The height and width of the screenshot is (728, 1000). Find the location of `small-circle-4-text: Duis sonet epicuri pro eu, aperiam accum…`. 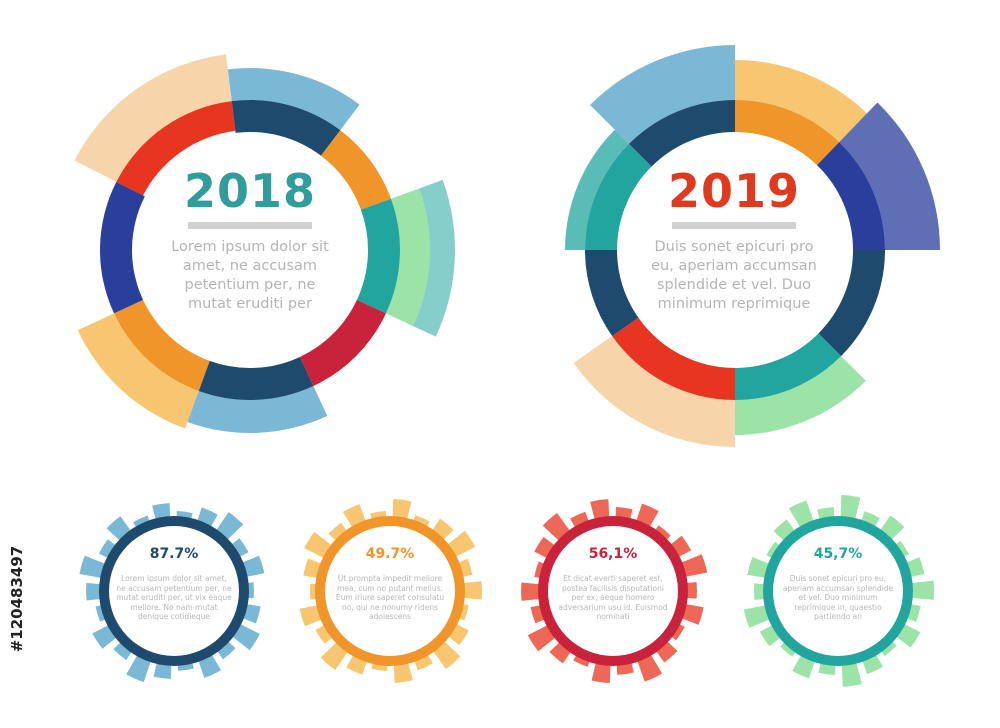

small-circle-4-text: Duis sonet epicuri pro eu, aperiam accum… is located at coordinates (838, 598).